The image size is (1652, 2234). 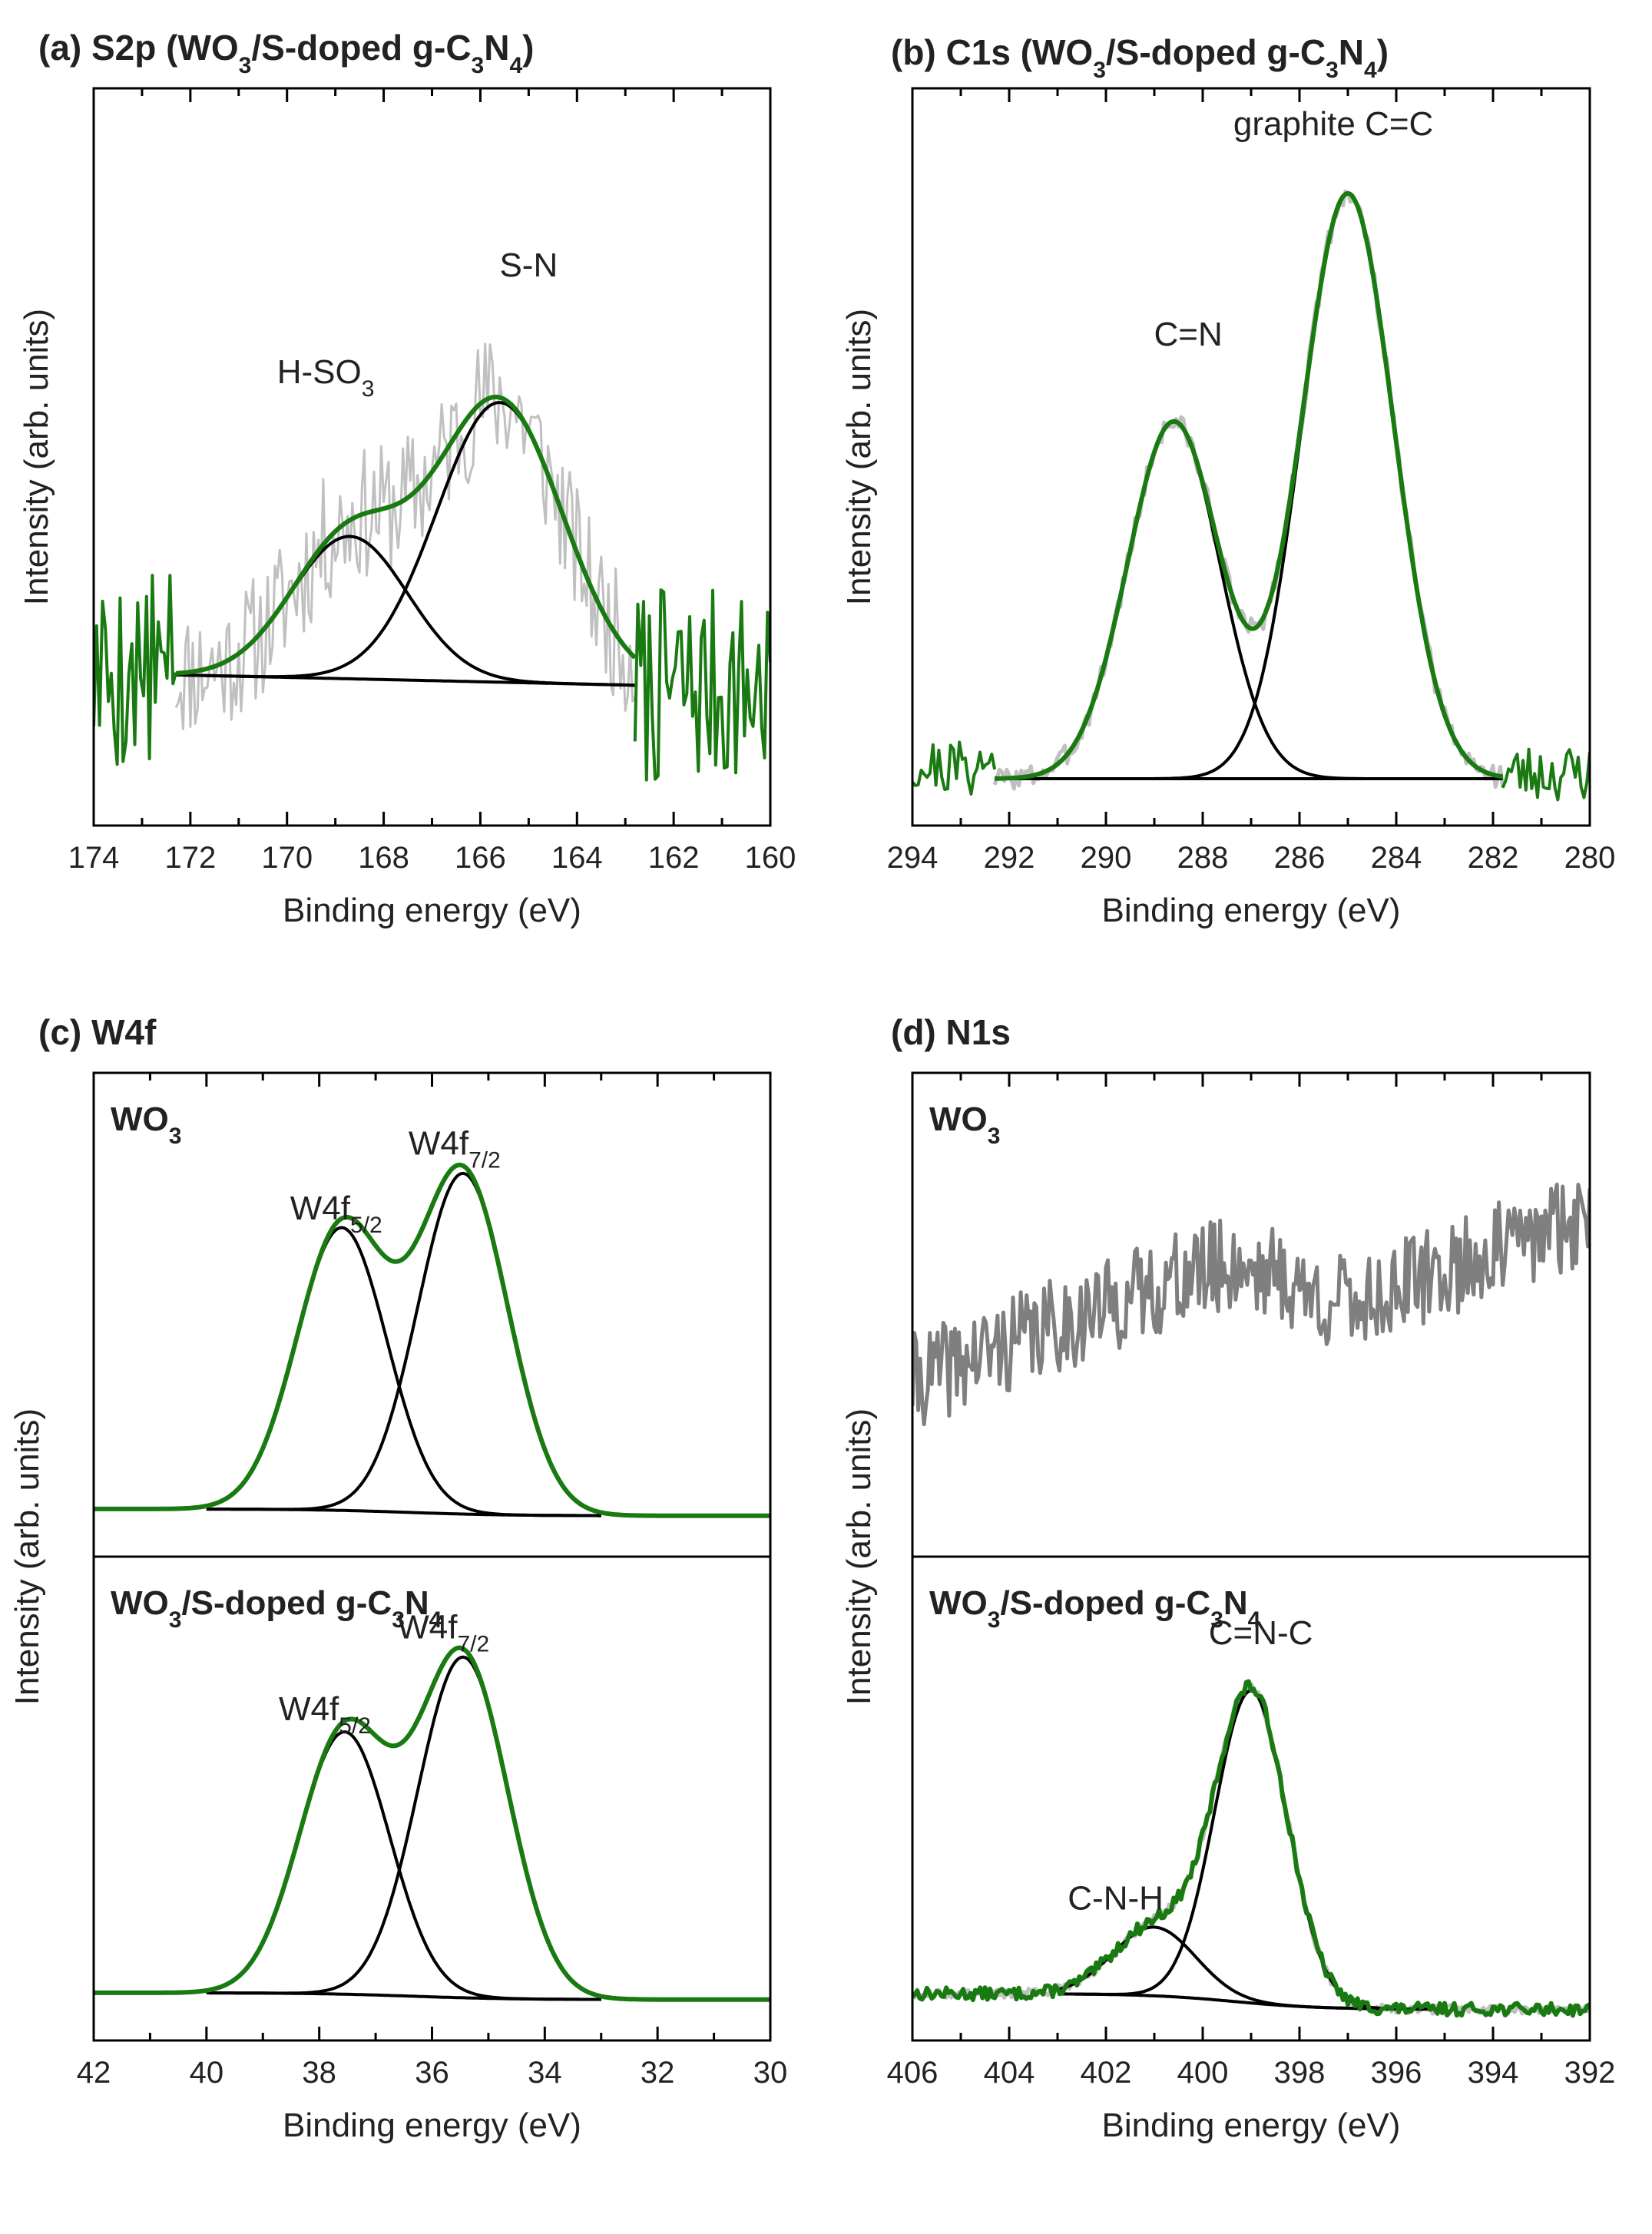 What do you see at coordinates (528, 265) in the screenshot?
I see `peak-label: S-N` at bounding box center [528, 265].